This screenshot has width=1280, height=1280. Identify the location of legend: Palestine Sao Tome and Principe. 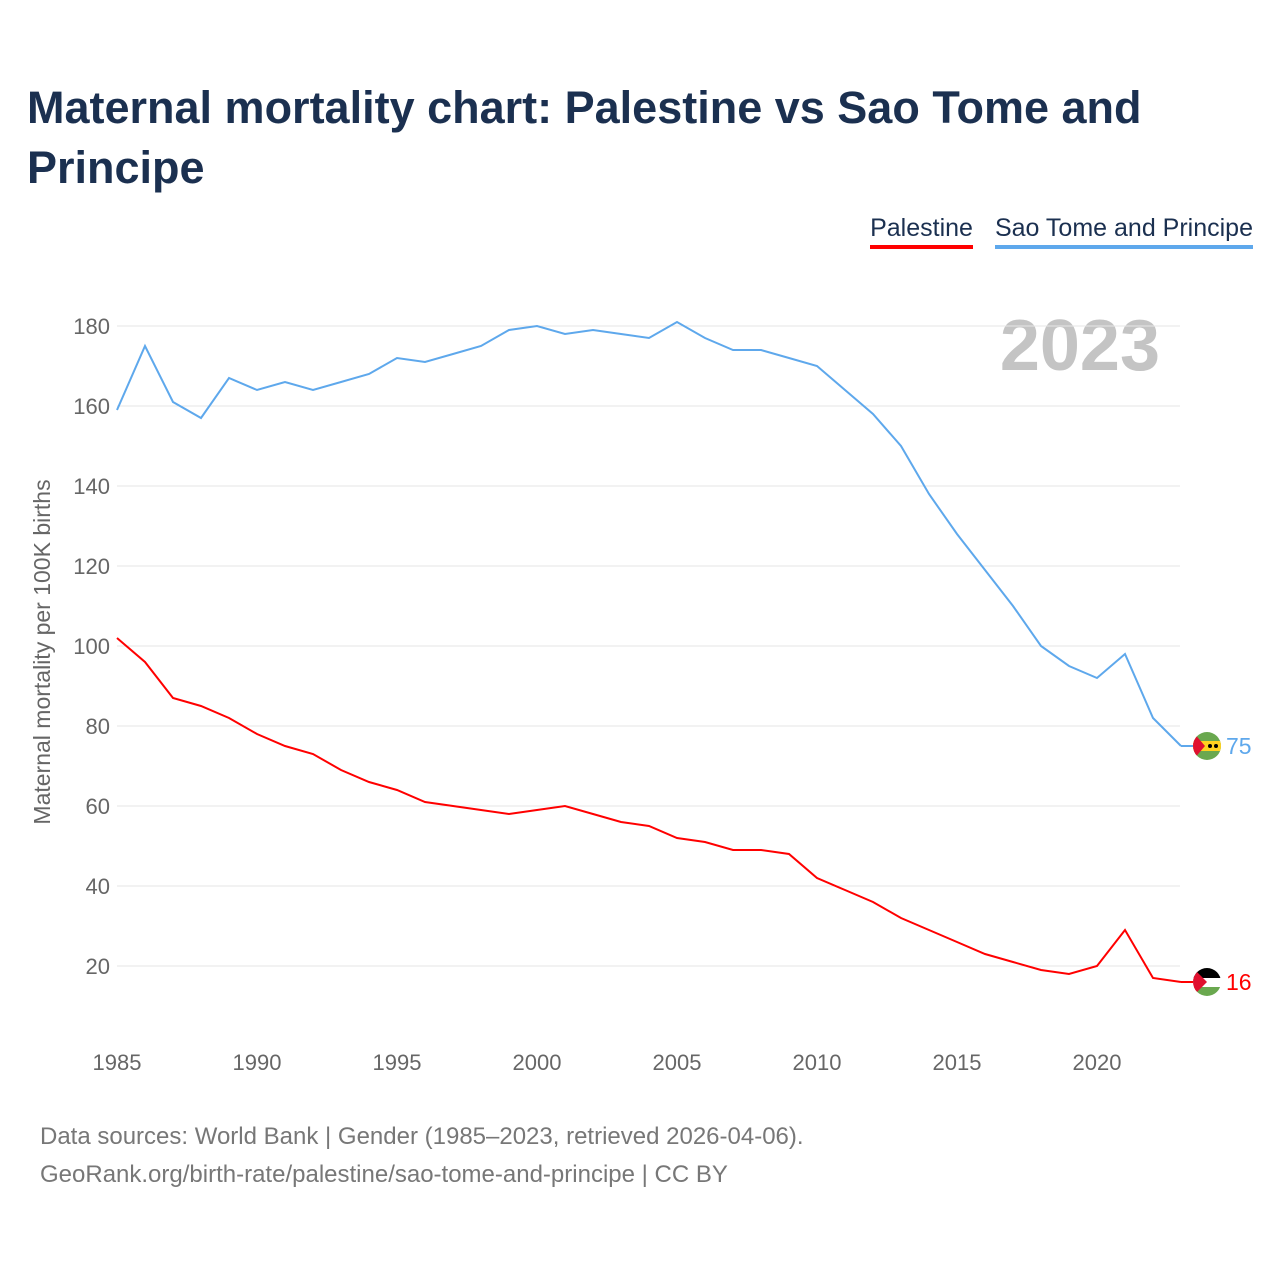
(1061, 231).